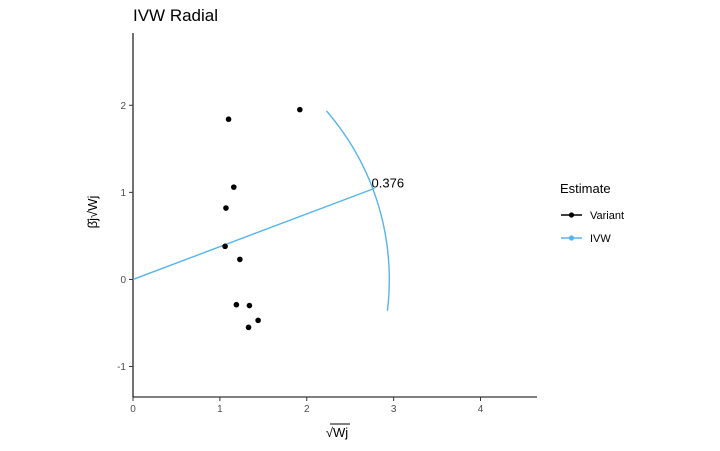 The width and height of the screenshot is (720, 451). Describe the element at coordinates (357, 210) in the screenshot. I see `ivw-arc` at that location.